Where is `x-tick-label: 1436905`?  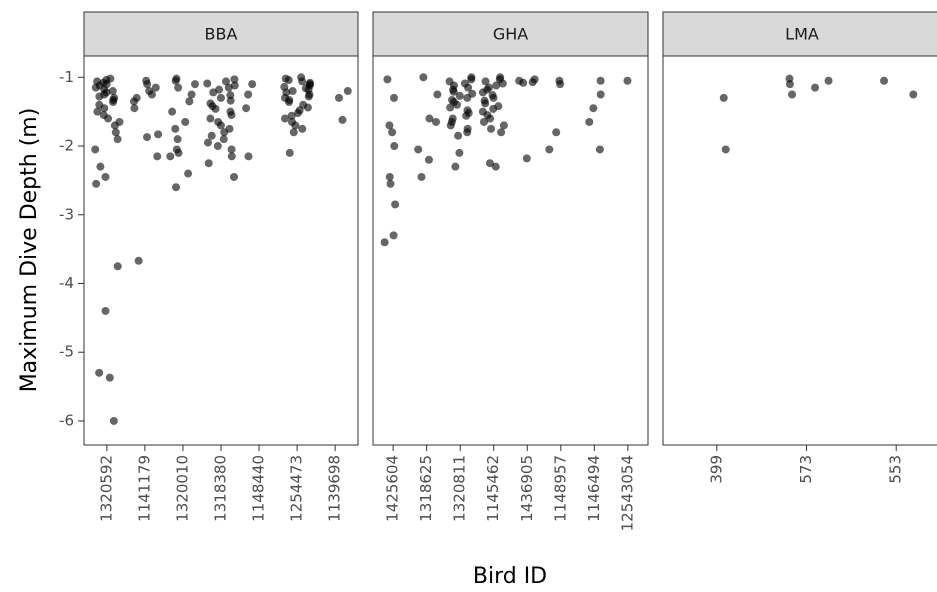 x-tick-label: 1436905 is located at coordinates (527, 488).